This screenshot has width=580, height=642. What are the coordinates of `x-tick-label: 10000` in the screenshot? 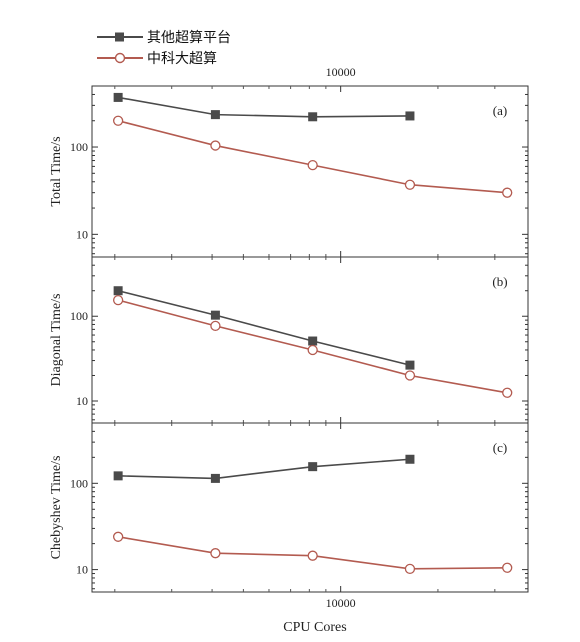 It's located at (341, 603).